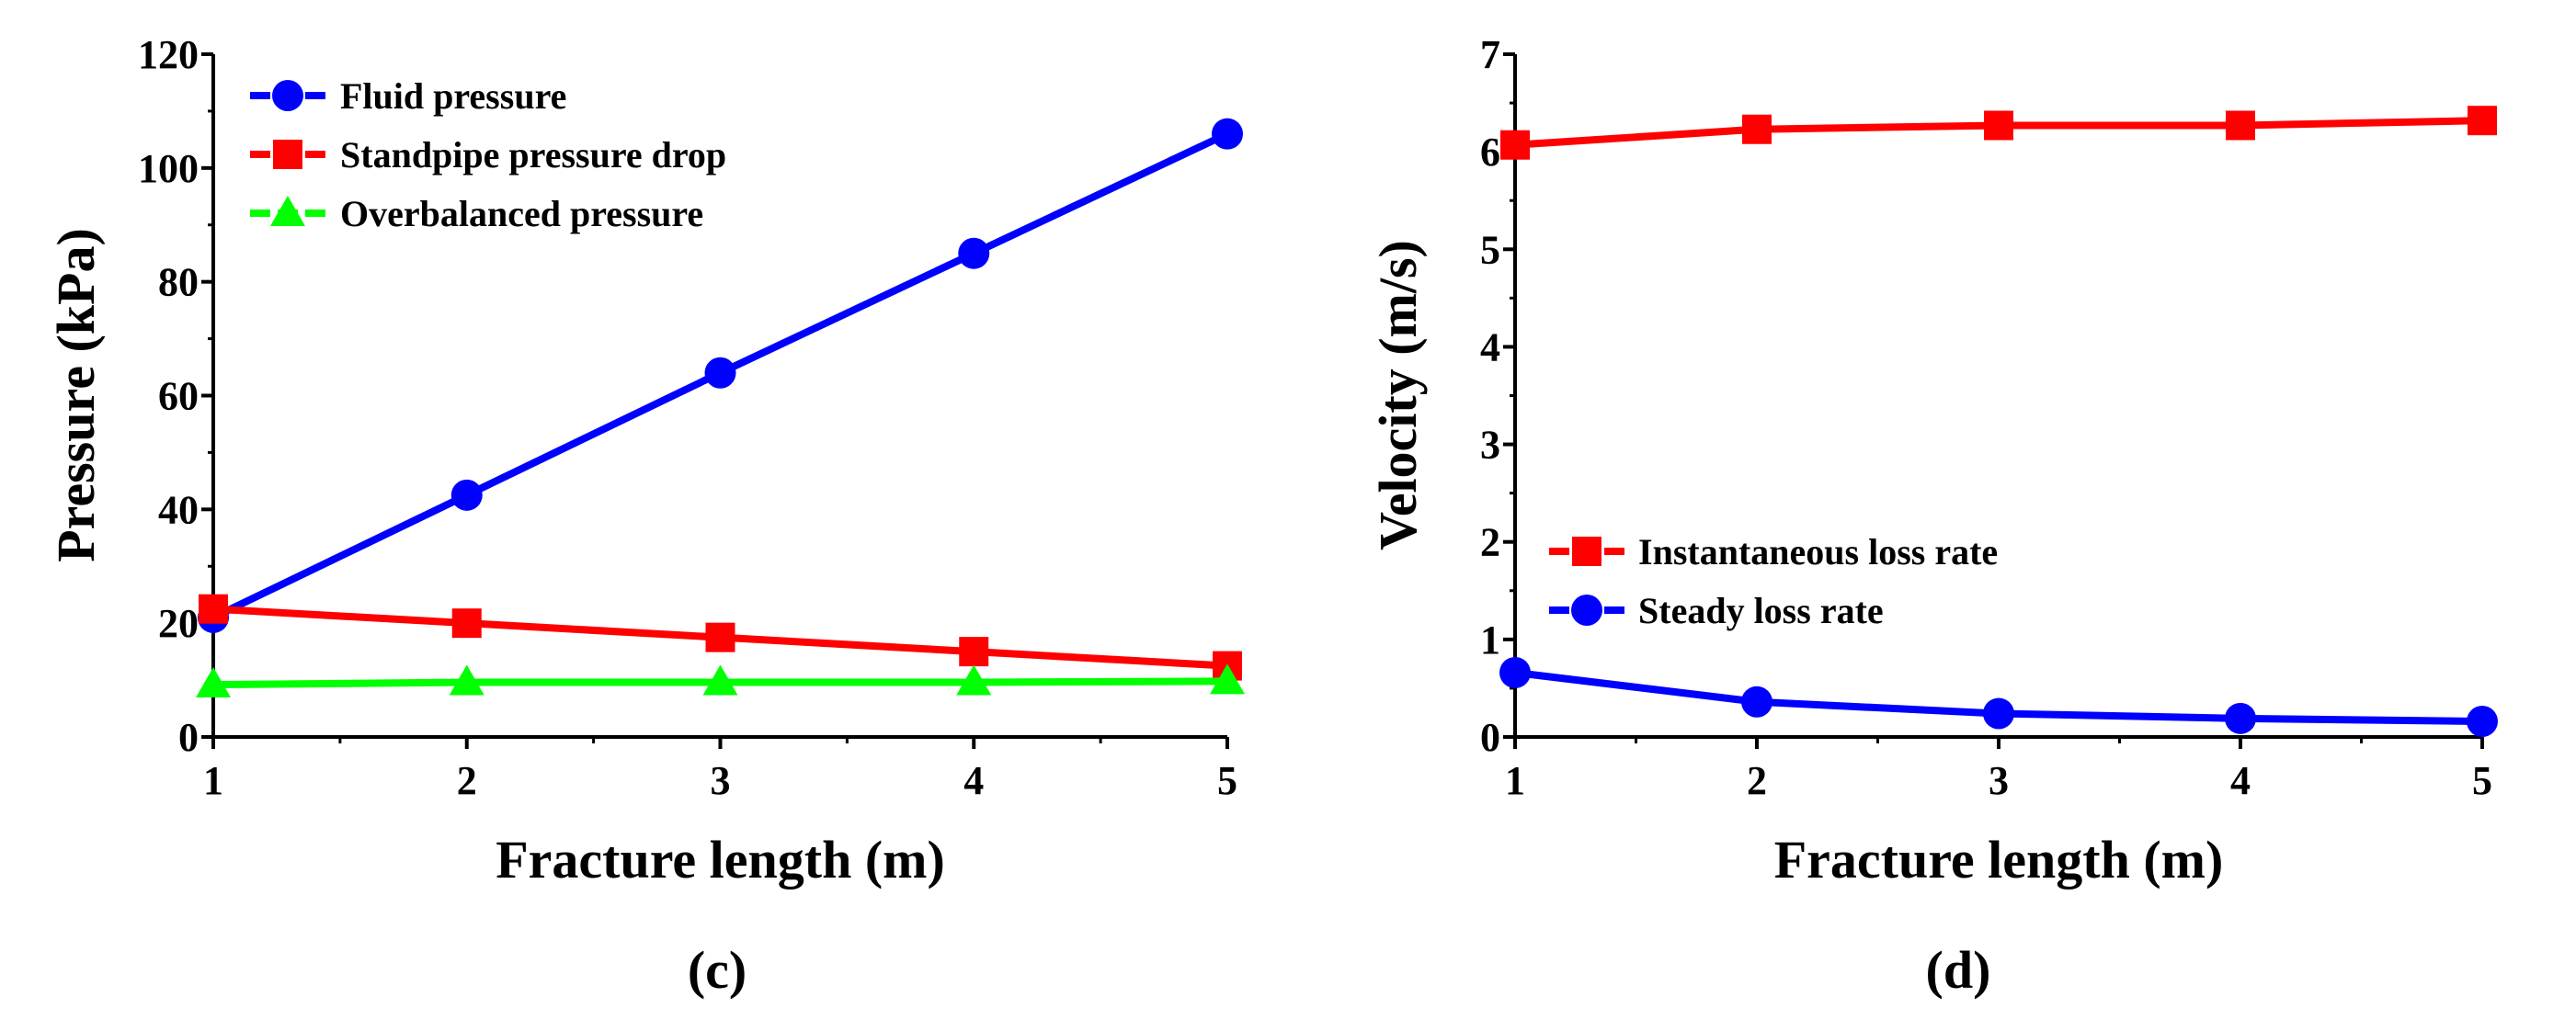  Describe the element at coordinates (533, 155) in the screenshot. I see `legend-label: Standpipe pressure drop` at that location.